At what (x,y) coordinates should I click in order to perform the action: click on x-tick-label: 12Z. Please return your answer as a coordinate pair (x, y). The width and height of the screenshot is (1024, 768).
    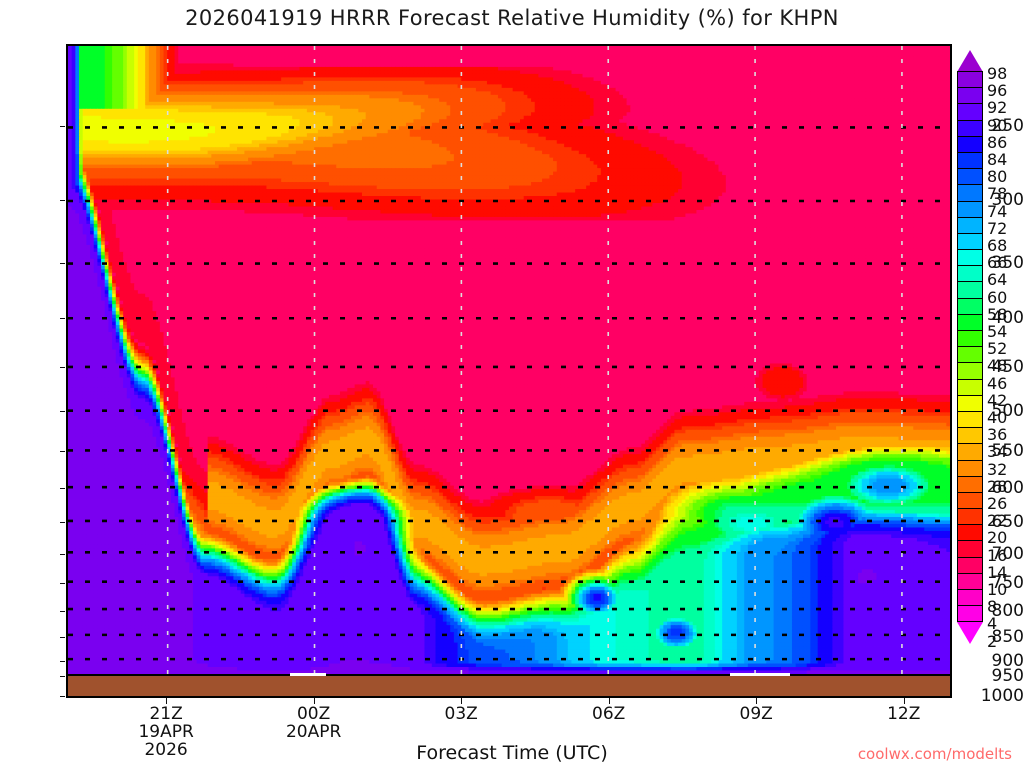
    Looking at the image, I should click on (904, 714).